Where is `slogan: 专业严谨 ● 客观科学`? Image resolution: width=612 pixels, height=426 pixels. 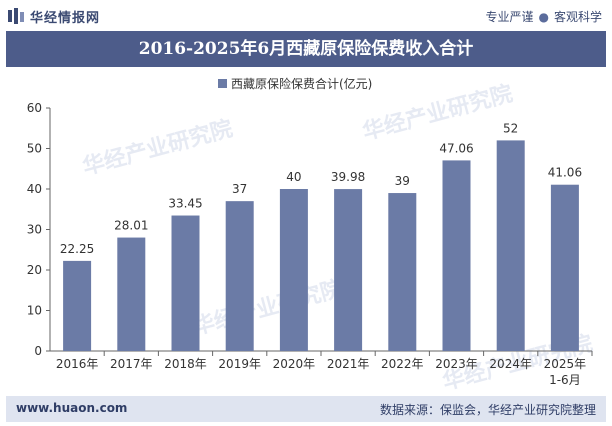 slogan: 专业严谨 ● 客观科学 is located at coordinates (543, 16).